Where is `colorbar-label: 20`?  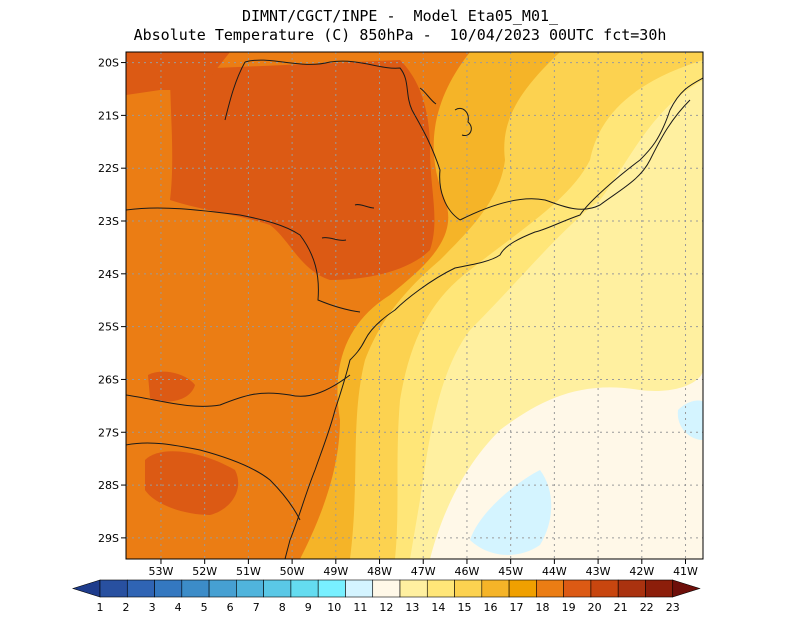 colorbar-label: 20 is located at coordinates (595, 607).